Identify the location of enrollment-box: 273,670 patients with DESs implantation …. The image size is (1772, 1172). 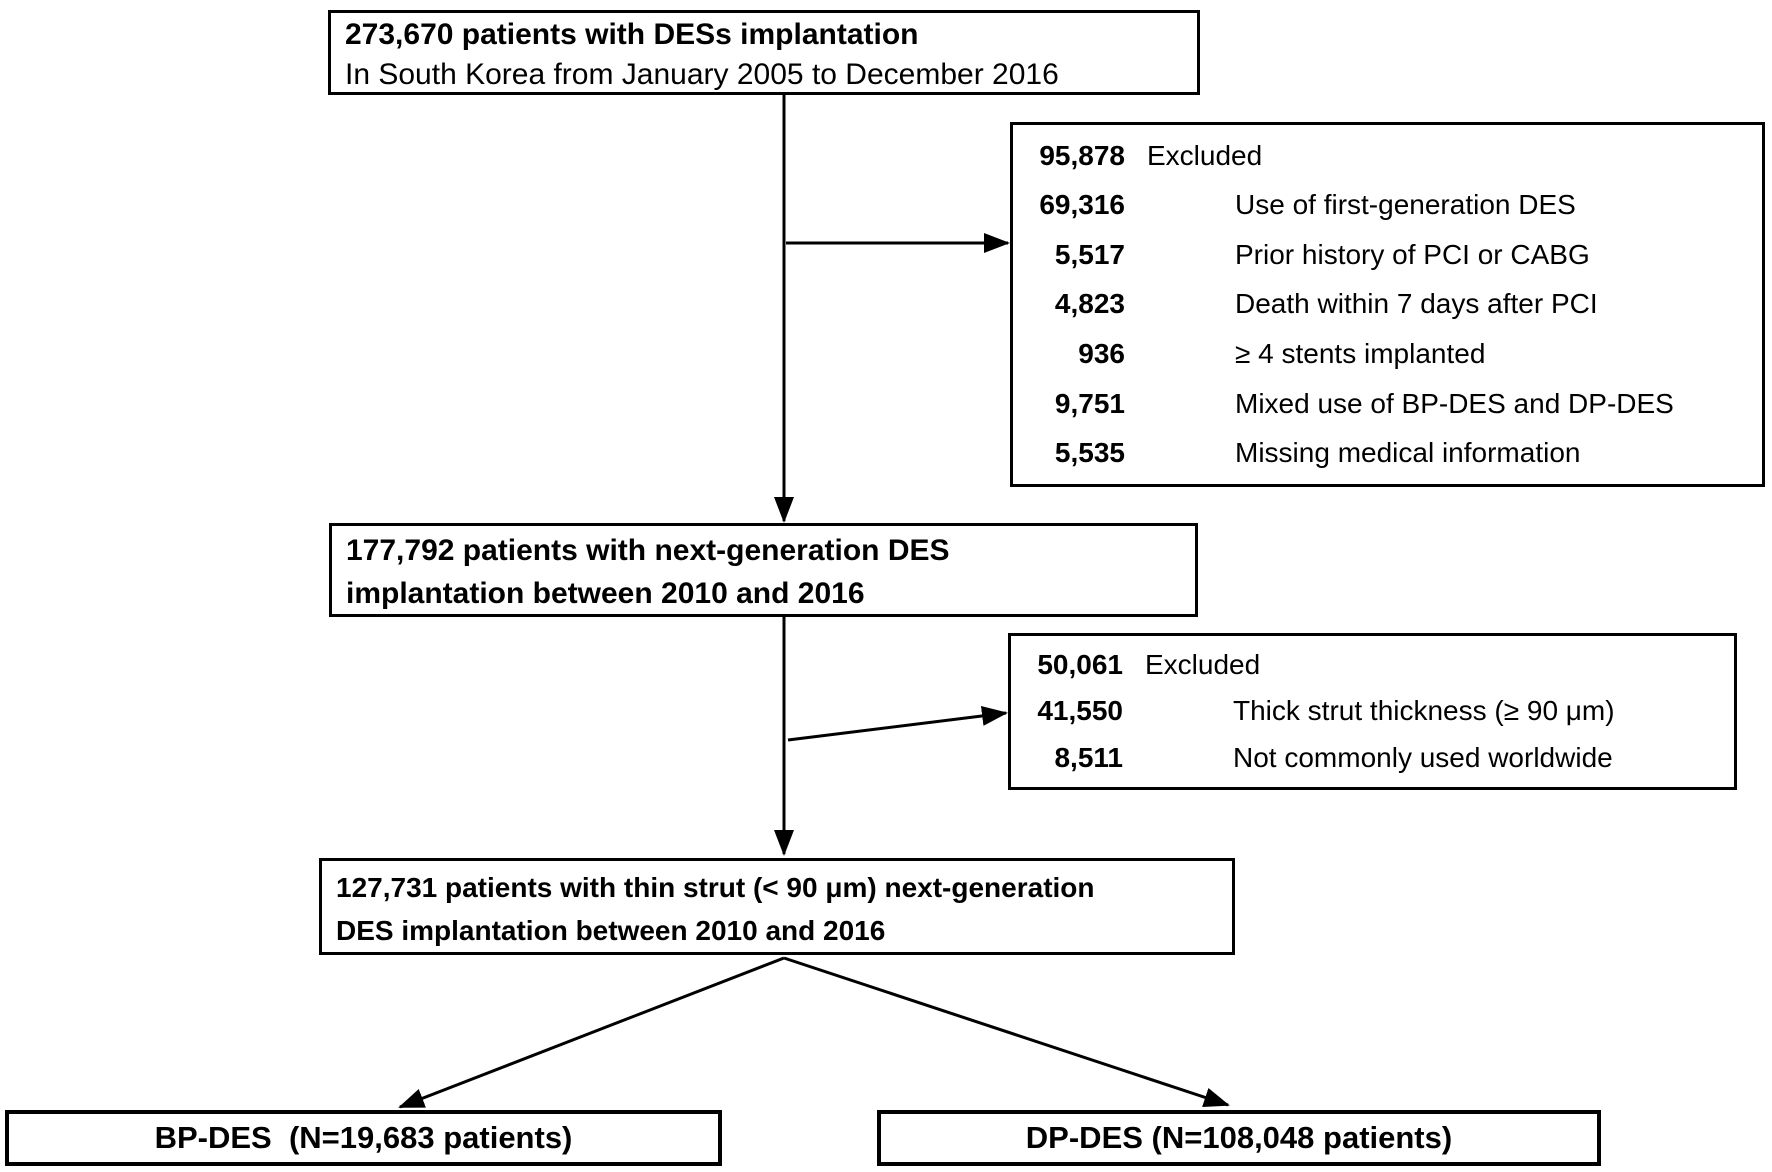
(764, 52).